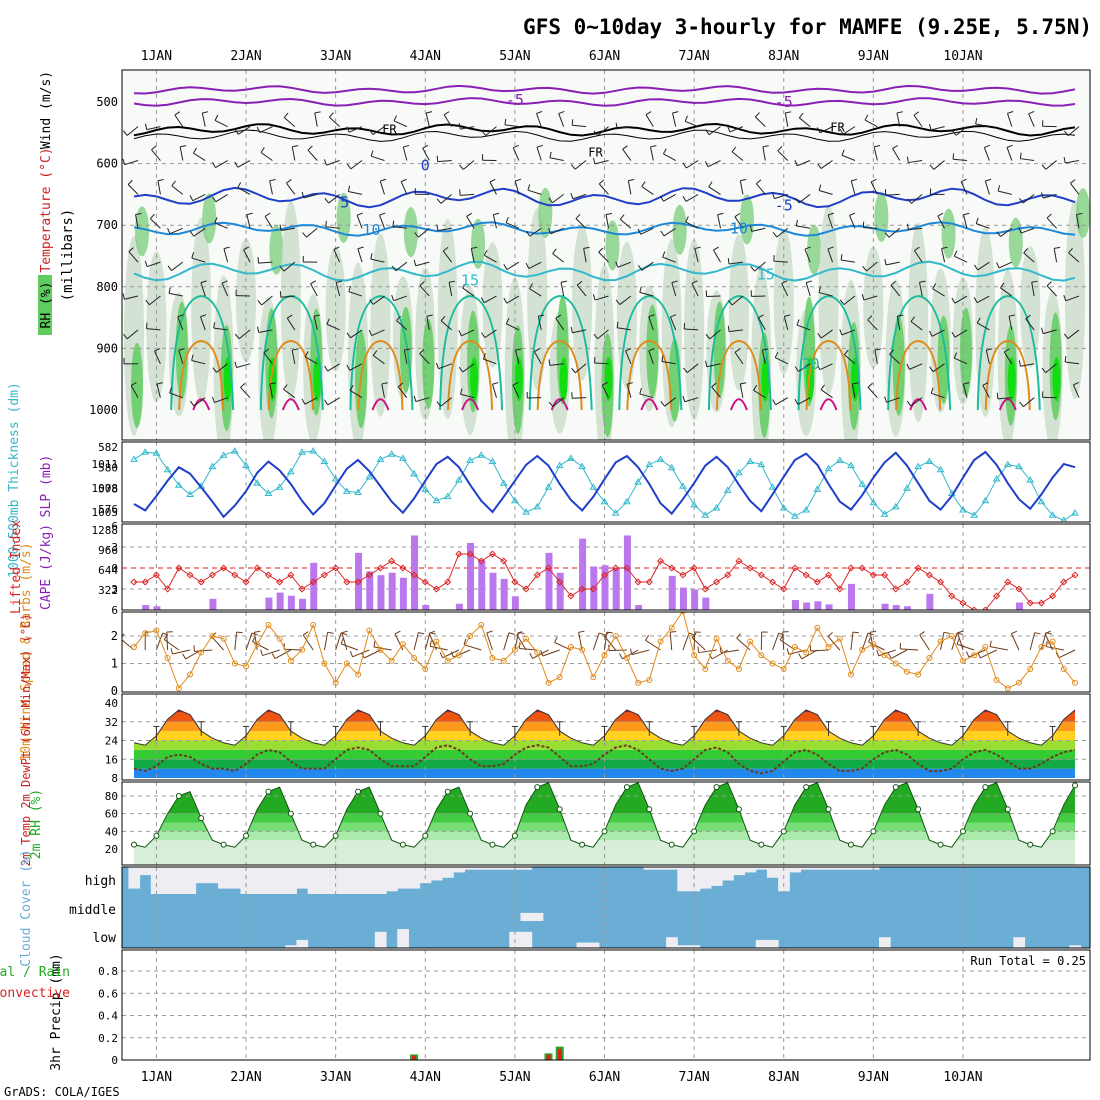 This screenshot has width=1100, height=1100. Describe the element at coordinates (1028, 961) in the screenshot. I see `run-total-label: Run Total = 0.25` at that location.